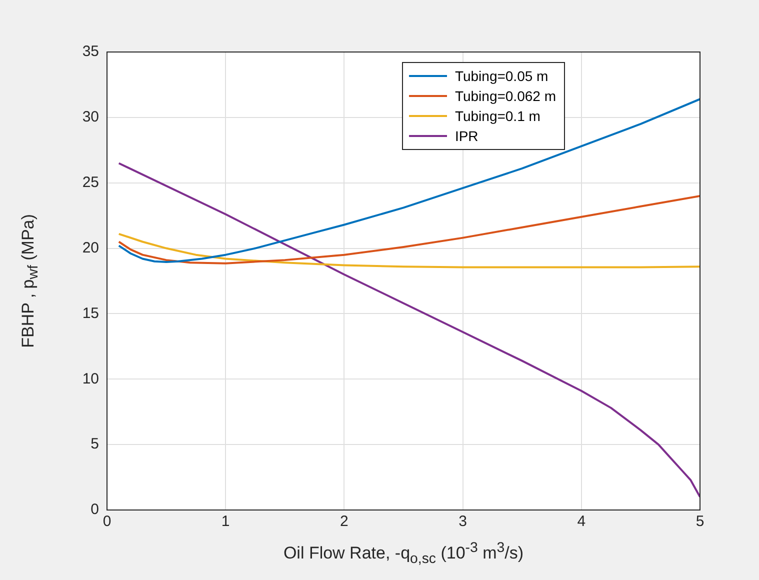  What do you see at coordinates (344, 521) in the screenshot?
I see `x-tick-label: 2` at bounding box center [344, 521].